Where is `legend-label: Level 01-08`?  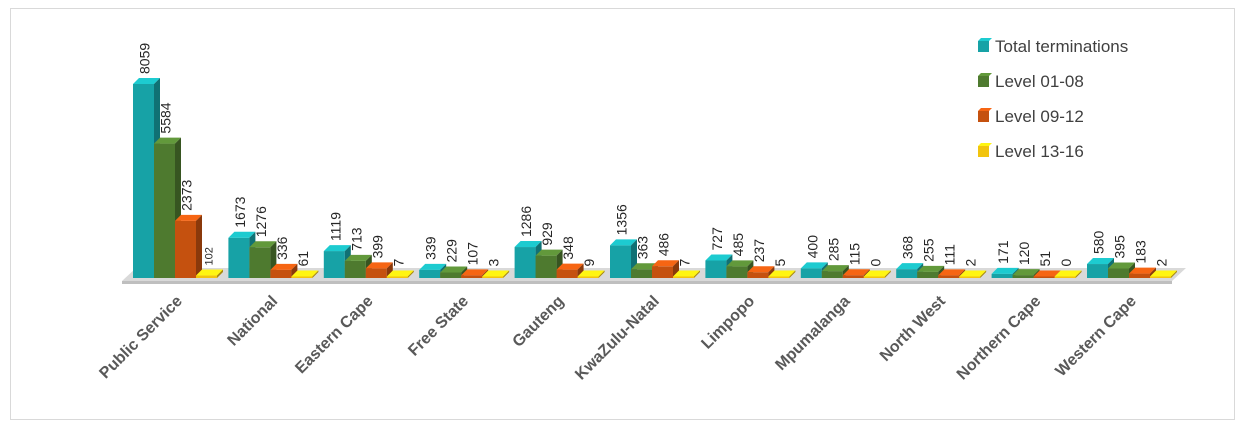
legend-label: Level 01-08 is located at coordinates (1039, 81).